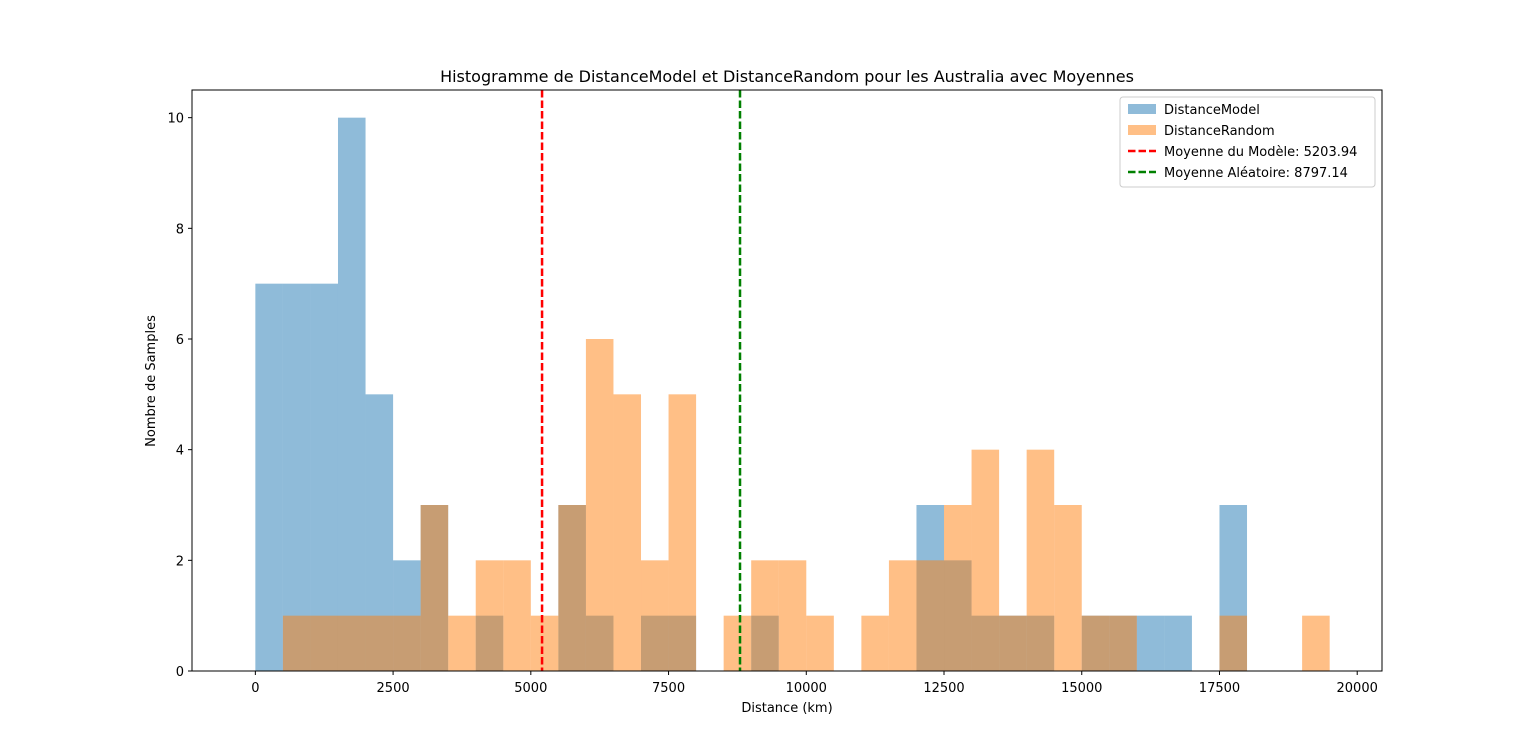 The width and height of the screenshot is (1536, 754). Describe the element at coordinates (175, 119) in the screenshot. I see `y-tick-label: 10` at that location.